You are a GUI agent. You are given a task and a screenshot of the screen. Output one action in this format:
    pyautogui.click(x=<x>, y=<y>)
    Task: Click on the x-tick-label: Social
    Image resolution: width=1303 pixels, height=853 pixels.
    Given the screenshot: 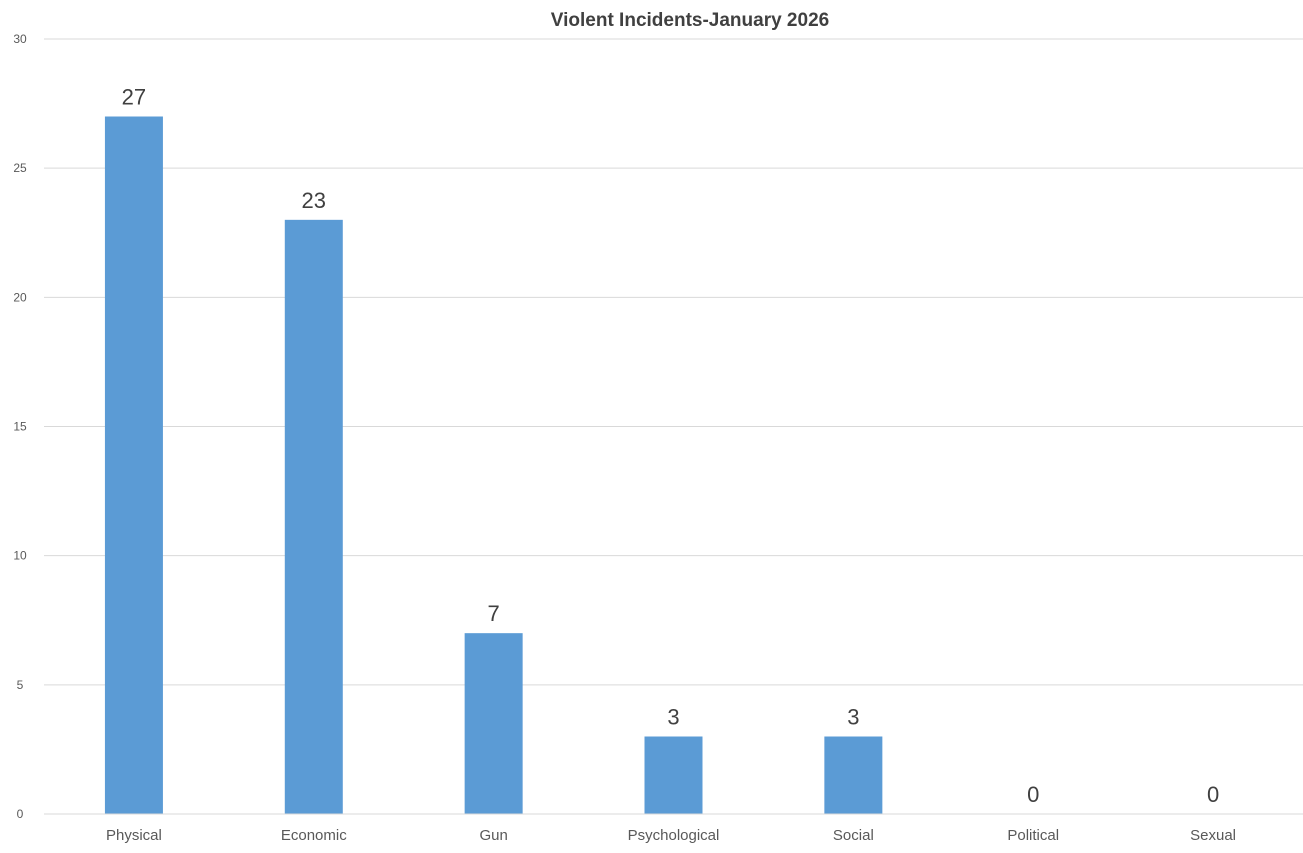 What is the action you would take?
    pyautogui.click(x=853, y=835)
    